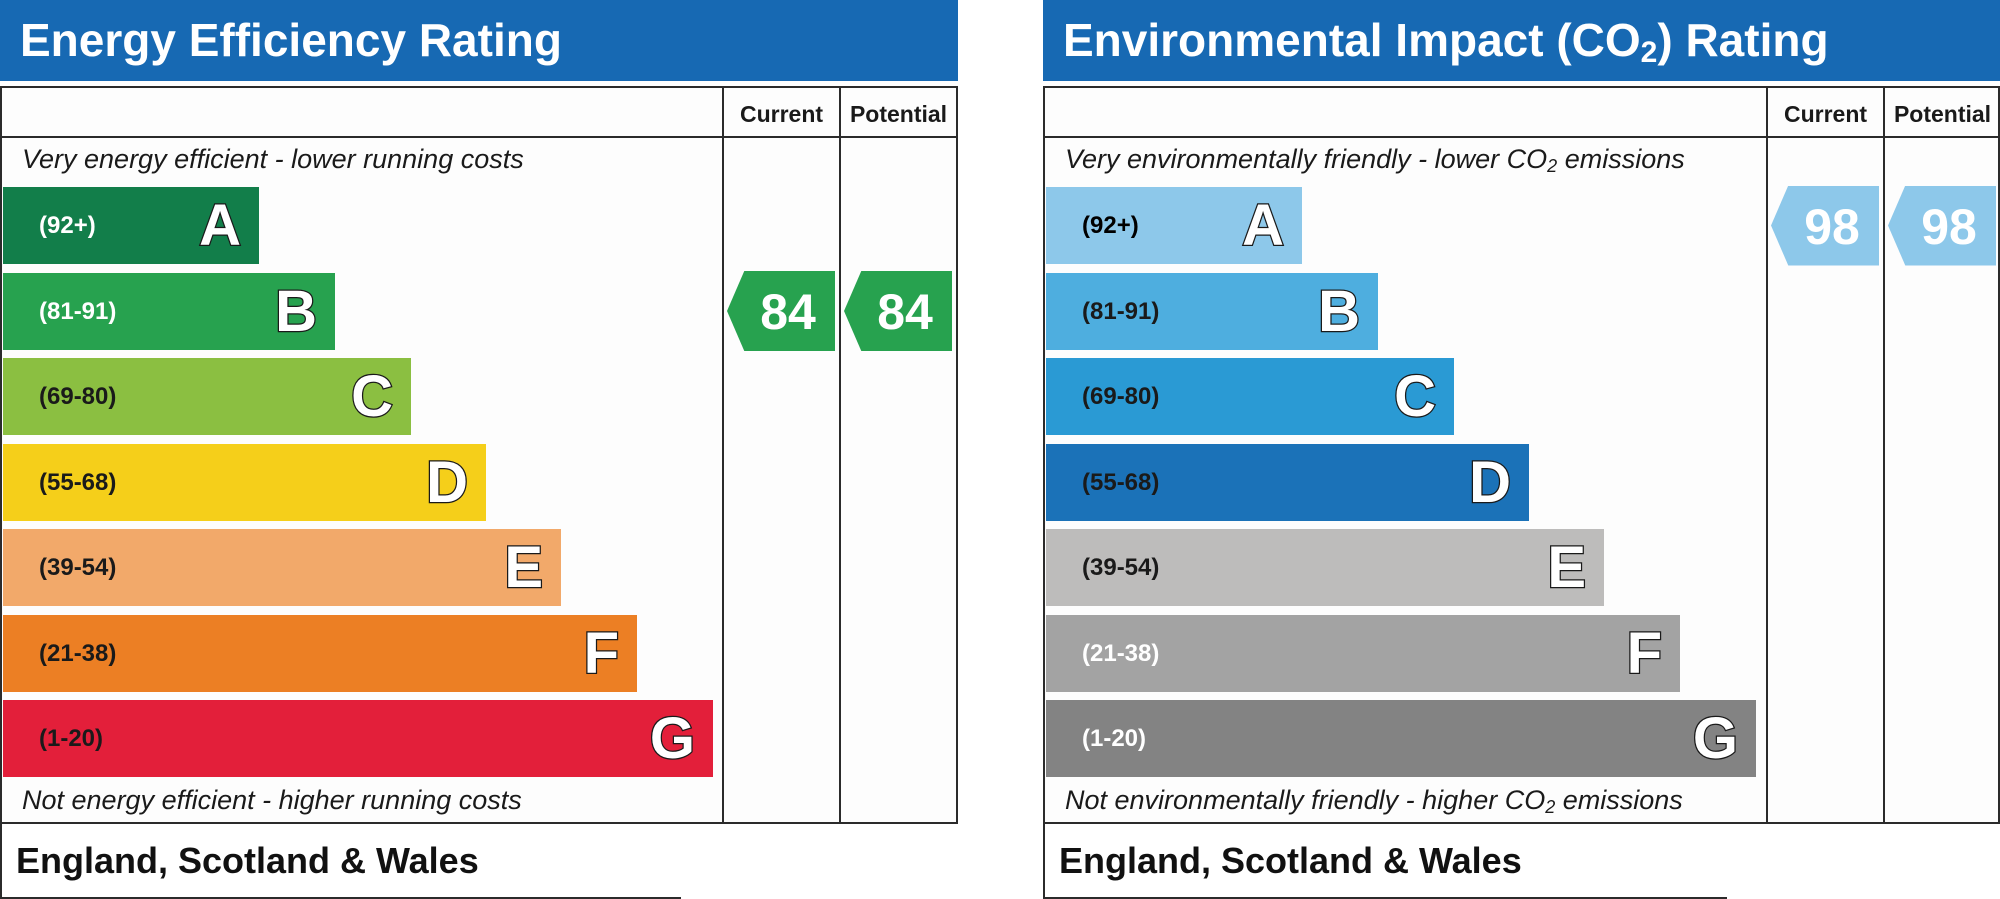 This screenshot has width=2000, height=899. What do you see at coordinates (1743, 40) in the screenshot?
I see `title-text-end: ) Rating` at bounding box center [1743, 40].